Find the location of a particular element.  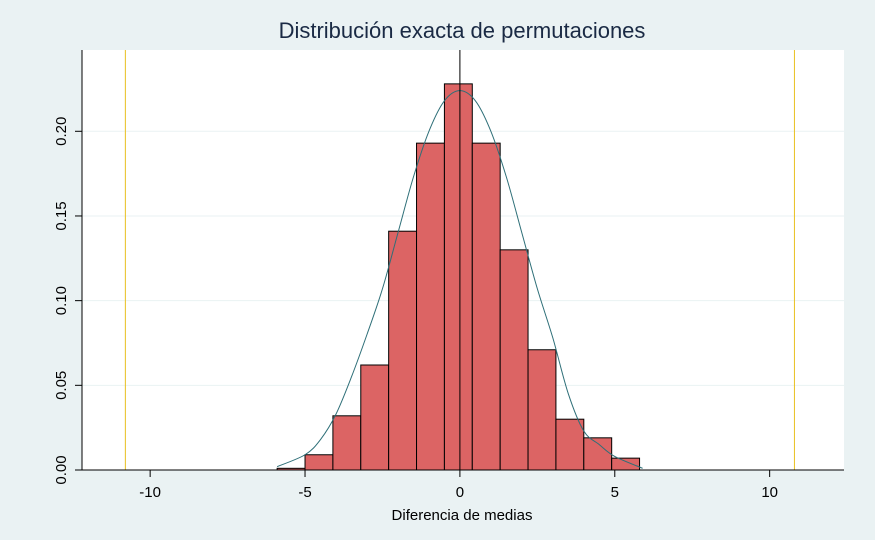

x-axis-ticks: -10 -5 0 5 10 is located at coordinates (458, 485).